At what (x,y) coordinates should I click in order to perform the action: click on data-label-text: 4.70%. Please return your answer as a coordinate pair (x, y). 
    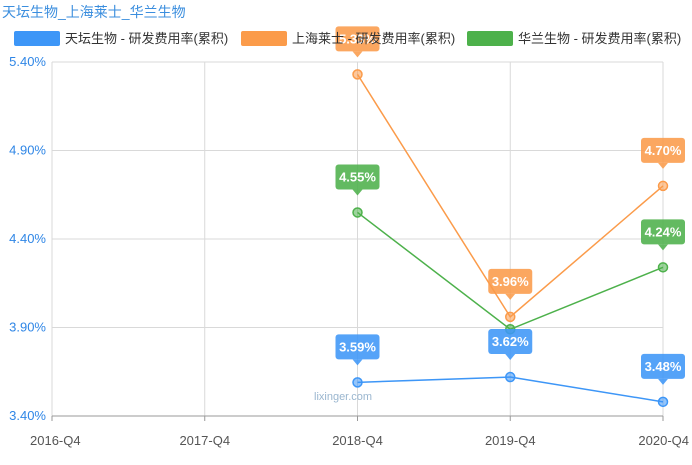
    Looking at the image, I should click on (663, 150).